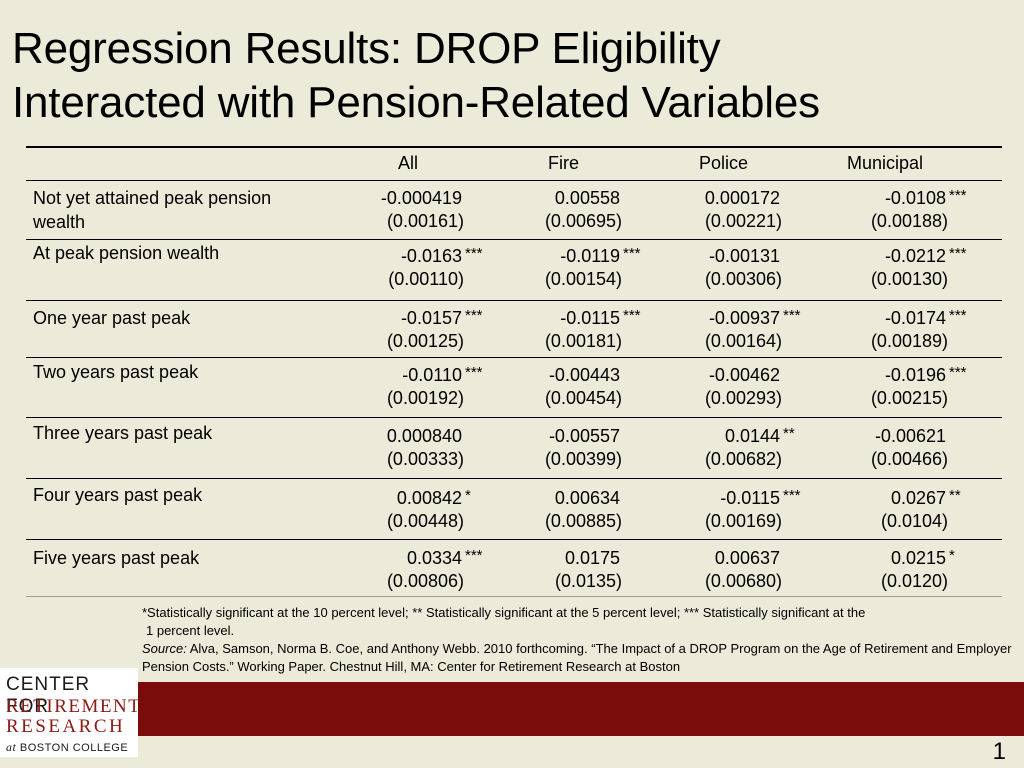 The image size is (1024, 768). I want to click on row-label: At peak pension wealth, so click(178, 253).